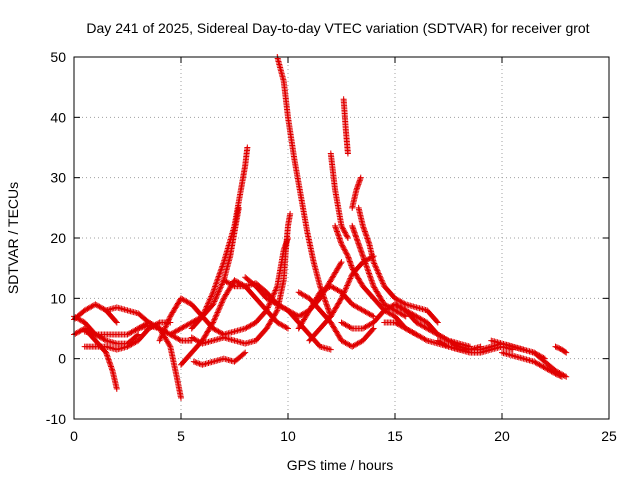 The height and width of the screenshot is (480, 640). What do you see at coordinates (395, 436) in the screenshot?
I see `x-tick-label: 15` at bounding box center [395, 436].